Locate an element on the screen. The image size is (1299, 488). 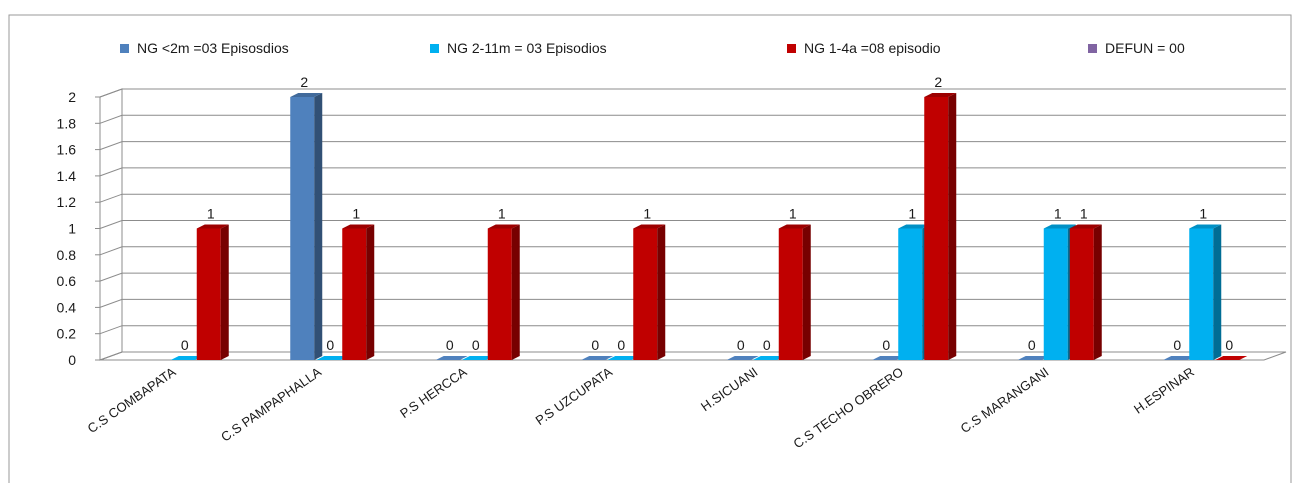
y-tick-label: 1.4 is located at coordinates (67, 176).